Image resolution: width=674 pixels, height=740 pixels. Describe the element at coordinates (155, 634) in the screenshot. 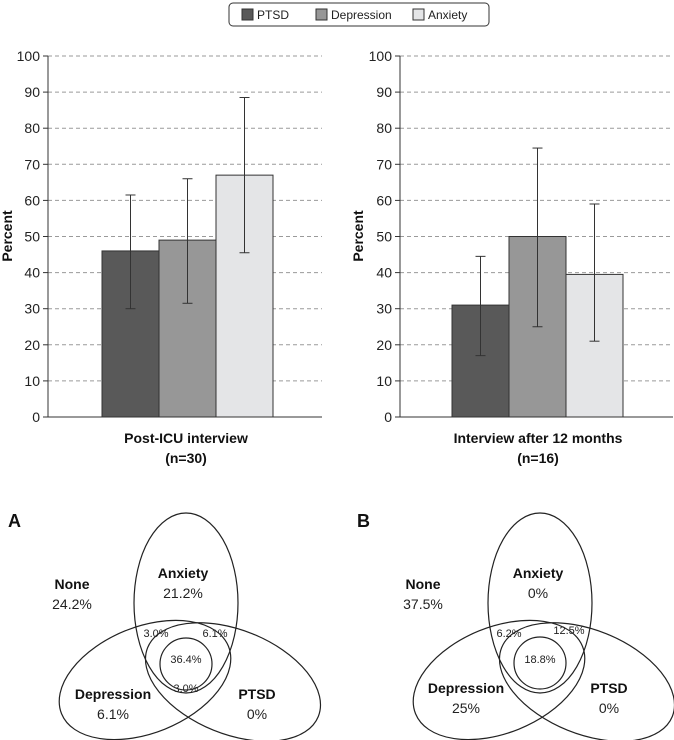

I see `venn-anxiety-depression-value: 3.0%` at that location.